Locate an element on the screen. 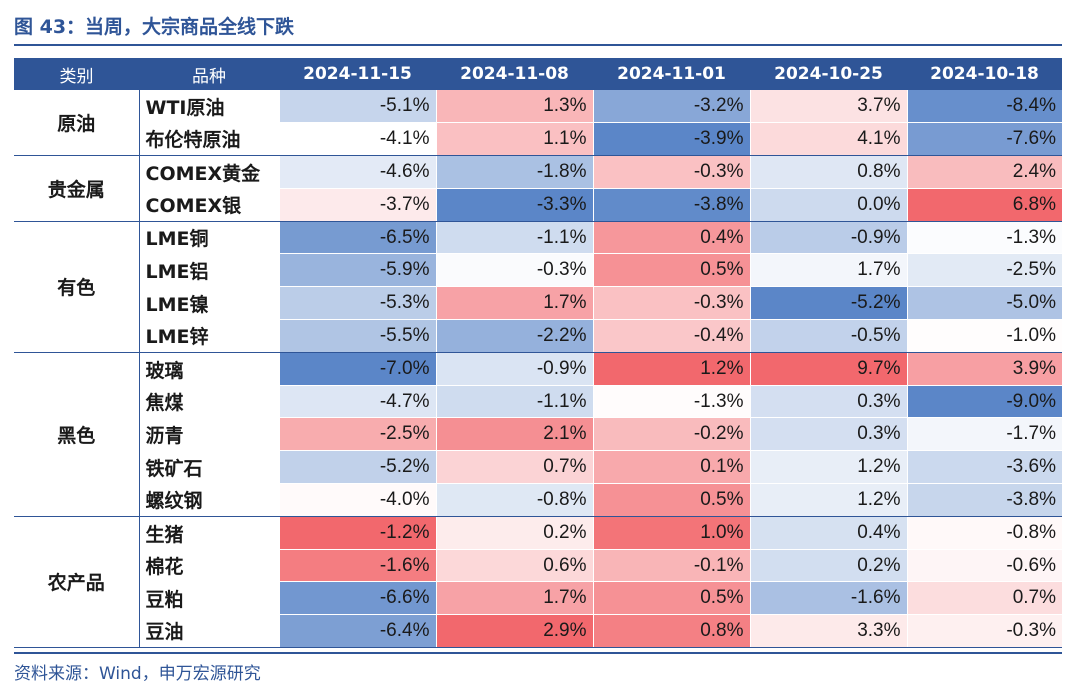  value-cell: -1.2% is located at coordinates (357, 533).